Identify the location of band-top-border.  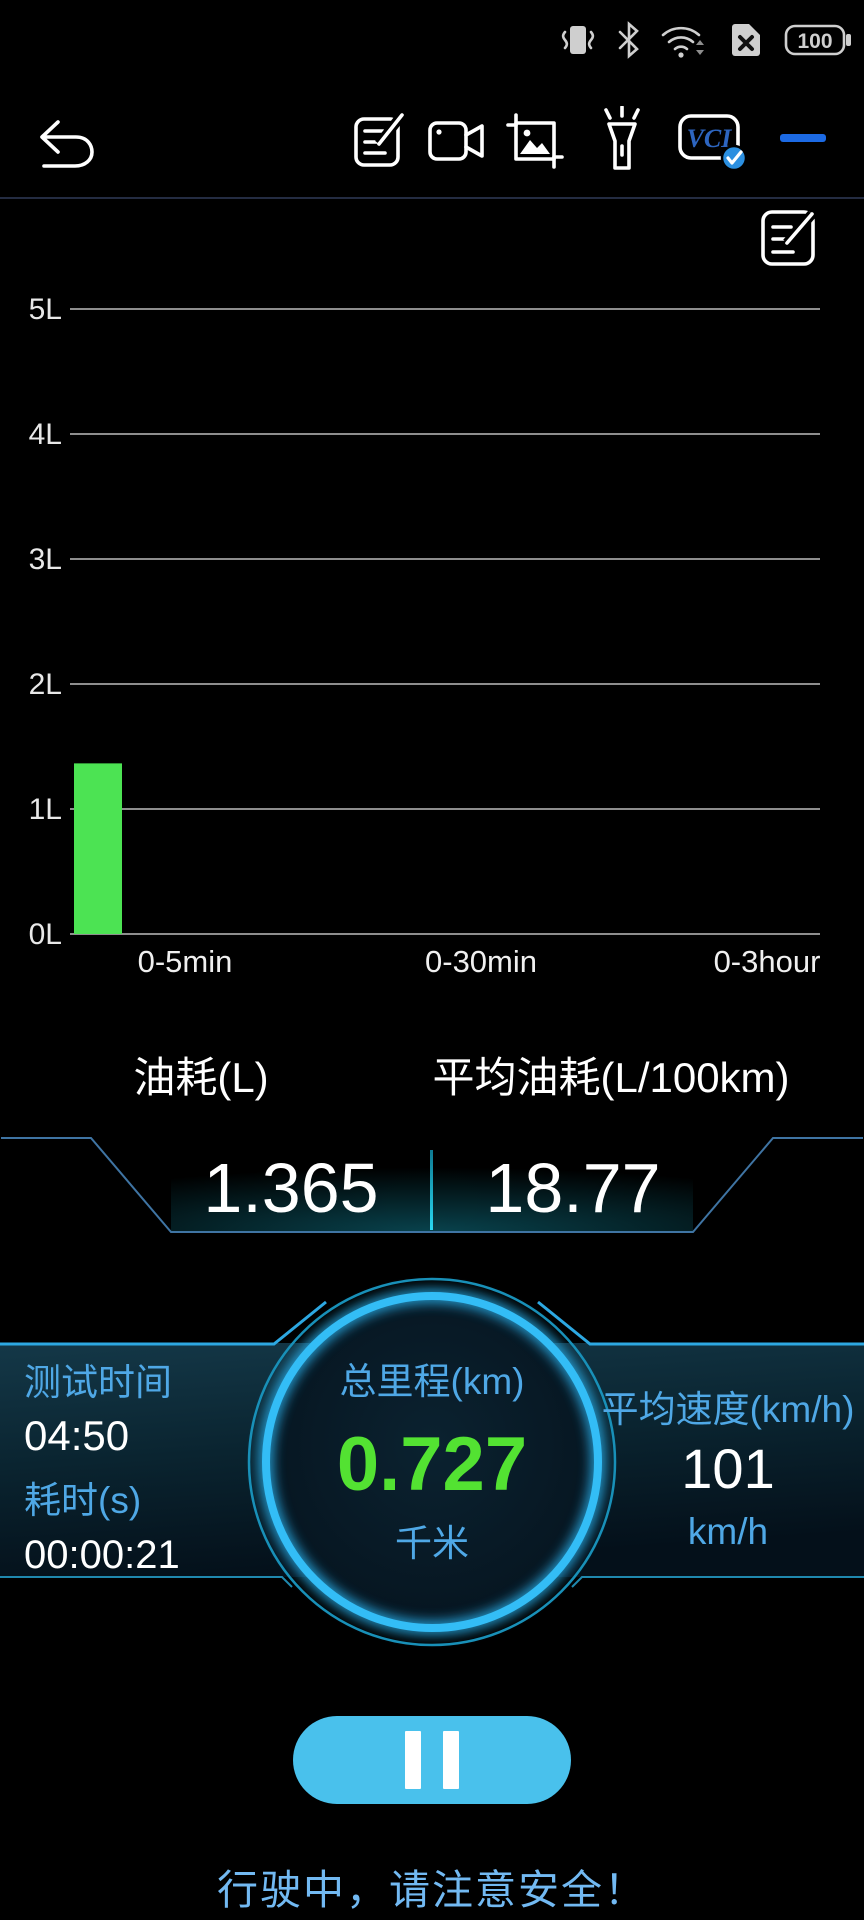
(432, 1323).